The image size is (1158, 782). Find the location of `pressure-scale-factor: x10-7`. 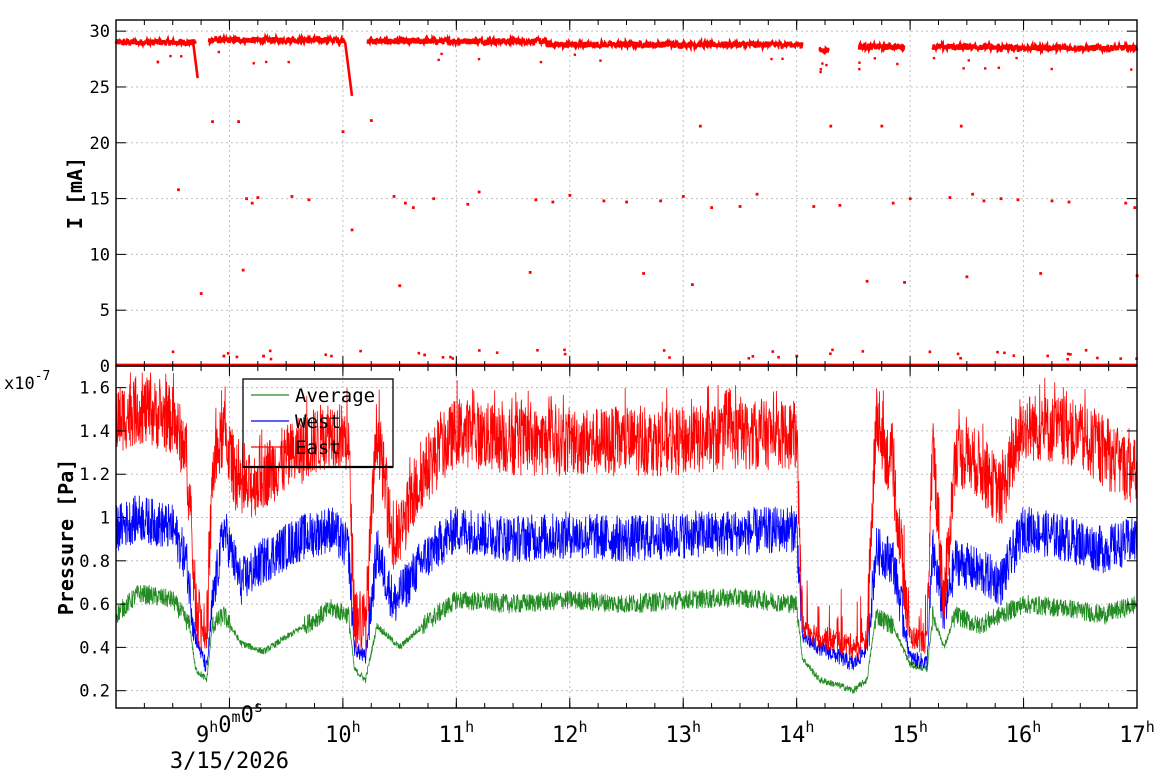

pressure-scale-factor: x10-7 is located at coordinates (27, 381).